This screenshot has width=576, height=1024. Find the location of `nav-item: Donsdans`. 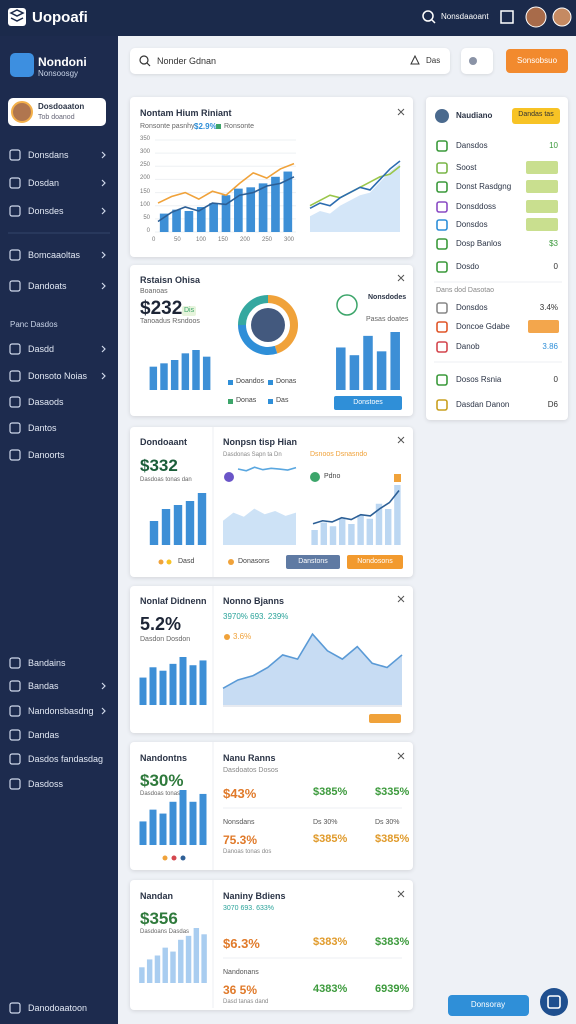

nav-item: Donsdans is located at coordinates (48, 155).